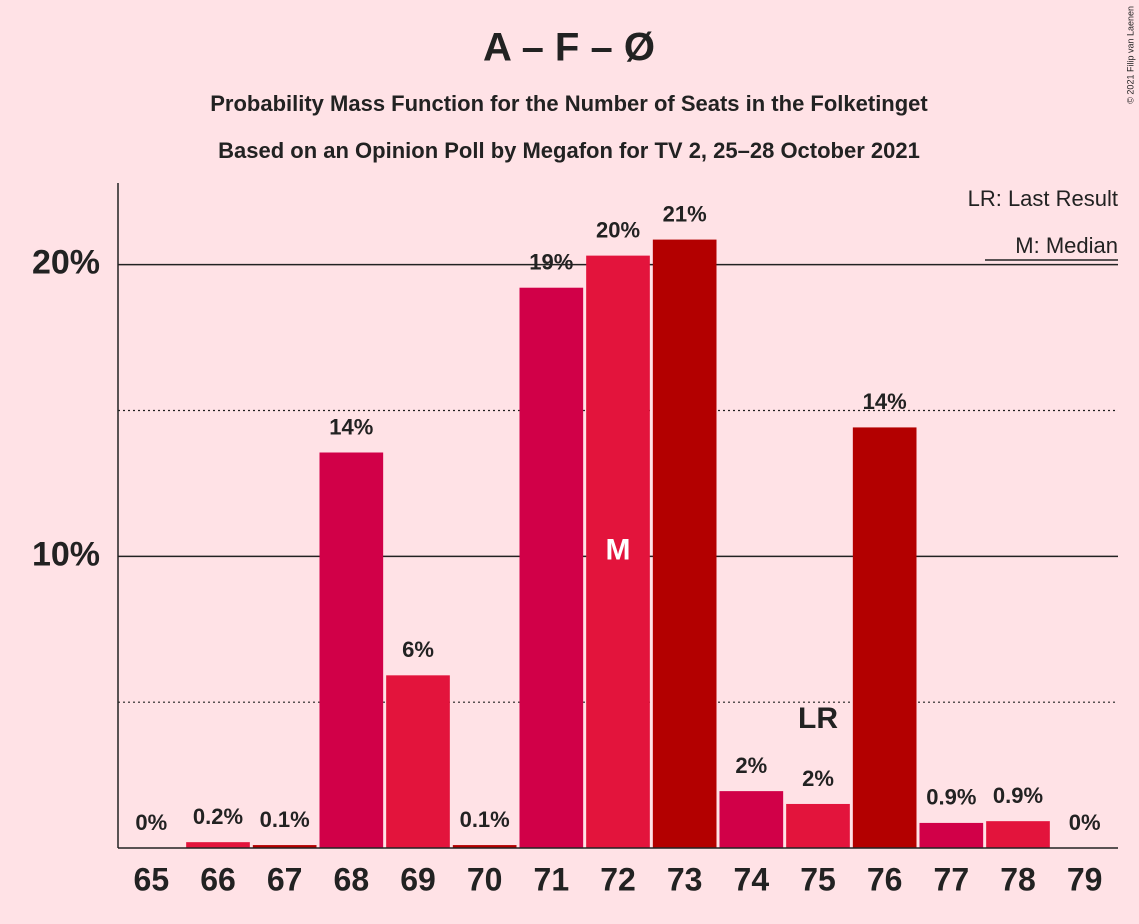 The width and height of the screenshot is (1139, 924). What do you see at coordinates (618, 229) in the screenshot?
I see `value-label: 20%` at bounding box center [618, 229].